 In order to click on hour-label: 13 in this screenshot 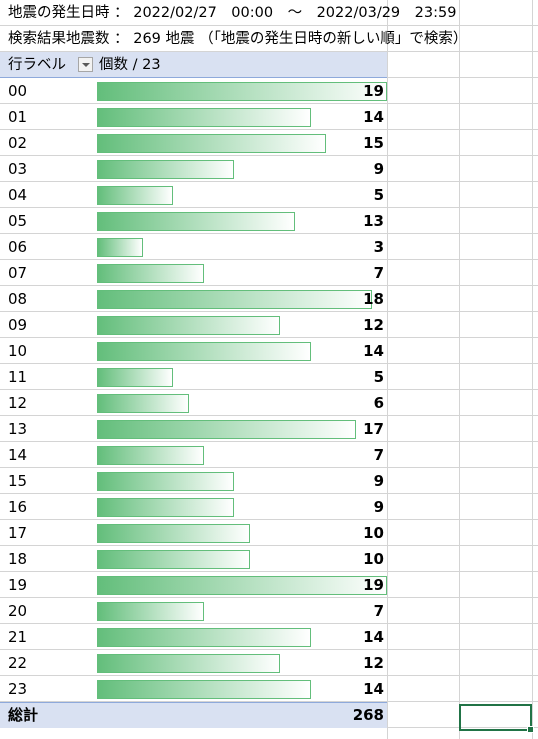, I will do `click(18, 429)`.